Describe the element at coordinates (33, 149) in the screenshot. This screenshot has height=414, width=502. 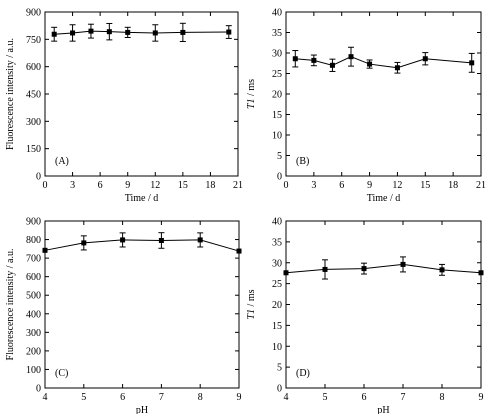
I see `y-tick-label: 150` at that location.